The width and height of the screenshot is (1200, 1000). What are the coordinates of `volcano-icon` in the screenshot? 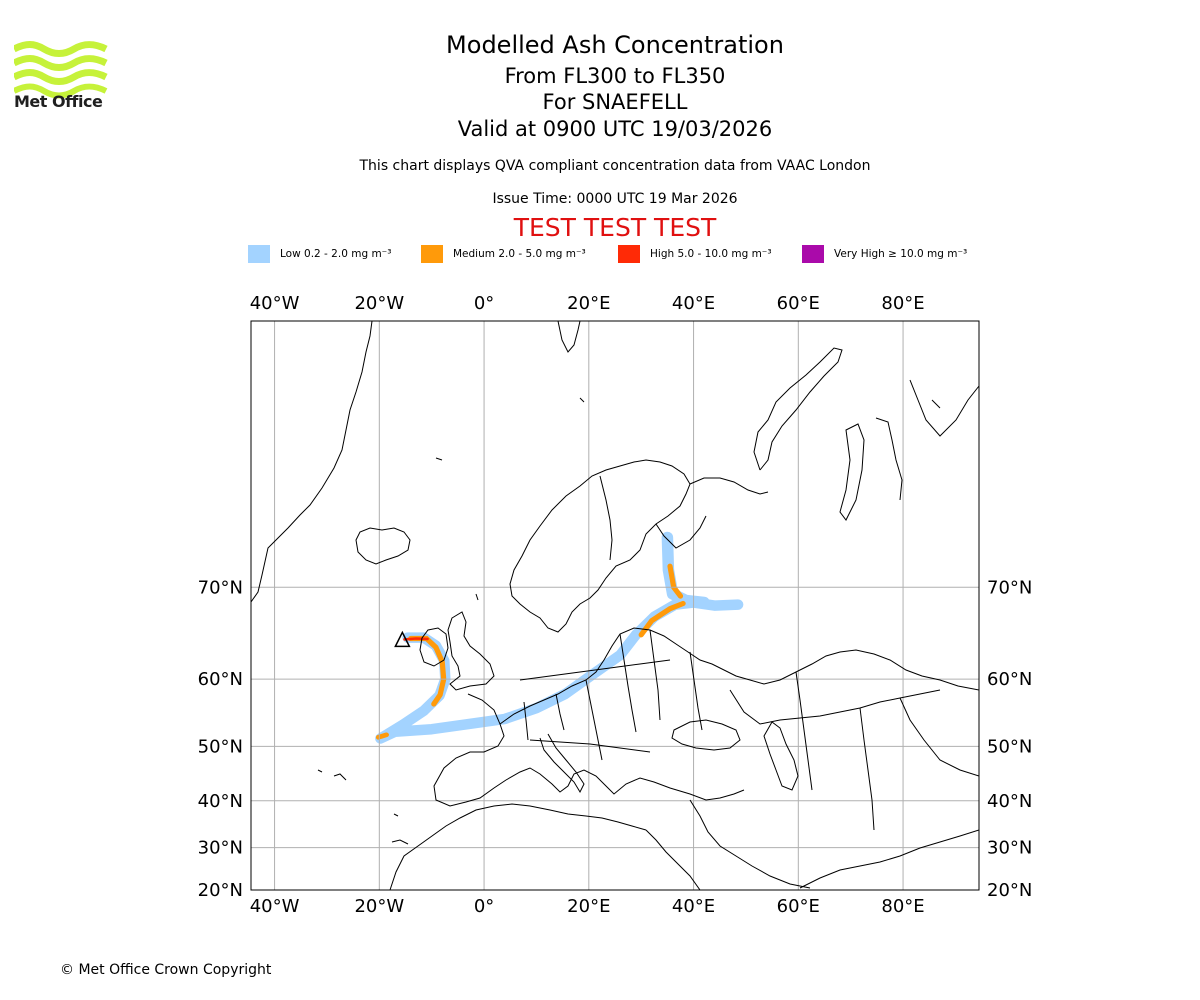 It's located at (402, 639).